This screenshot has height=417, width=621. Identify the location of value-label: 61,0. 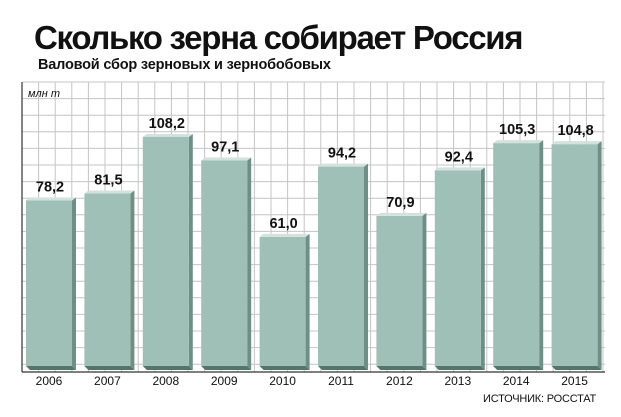
(283, 224).